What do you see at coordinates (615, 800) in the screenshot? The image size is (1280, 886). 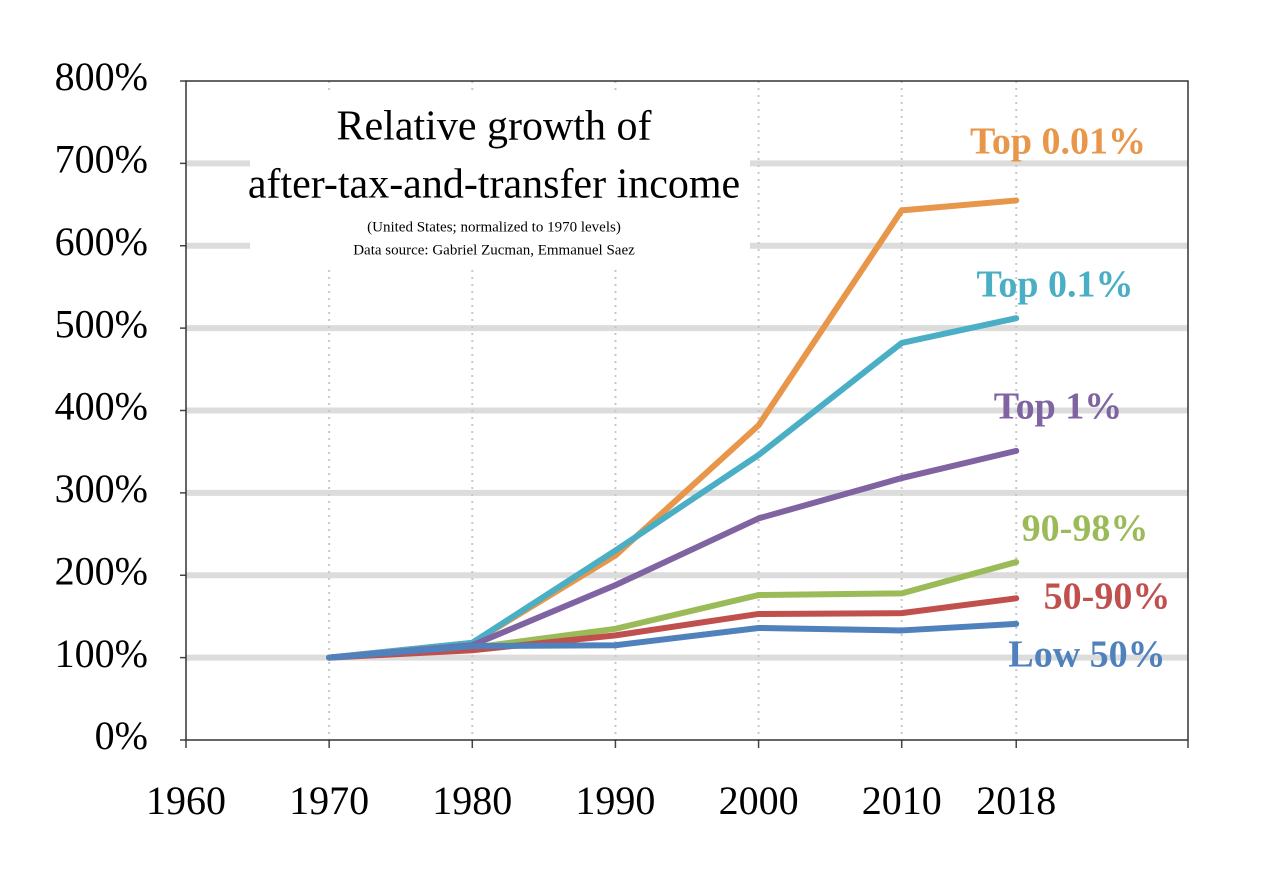 I see `x-tick-label: 1990` at bounding box center [615, 800].